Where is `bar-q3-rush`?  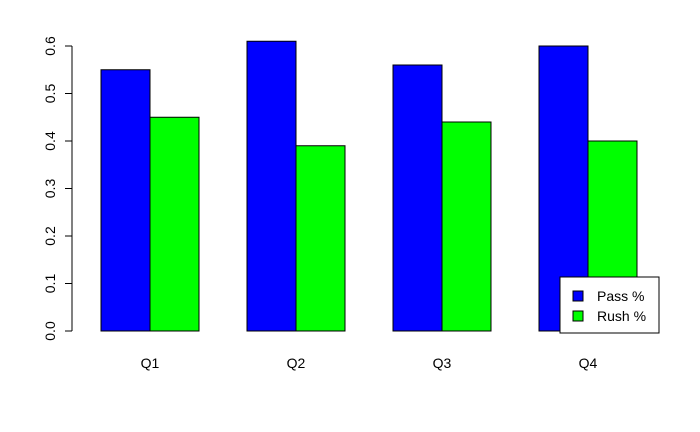 bar-q3-rush is located at coordinates (466, 226).